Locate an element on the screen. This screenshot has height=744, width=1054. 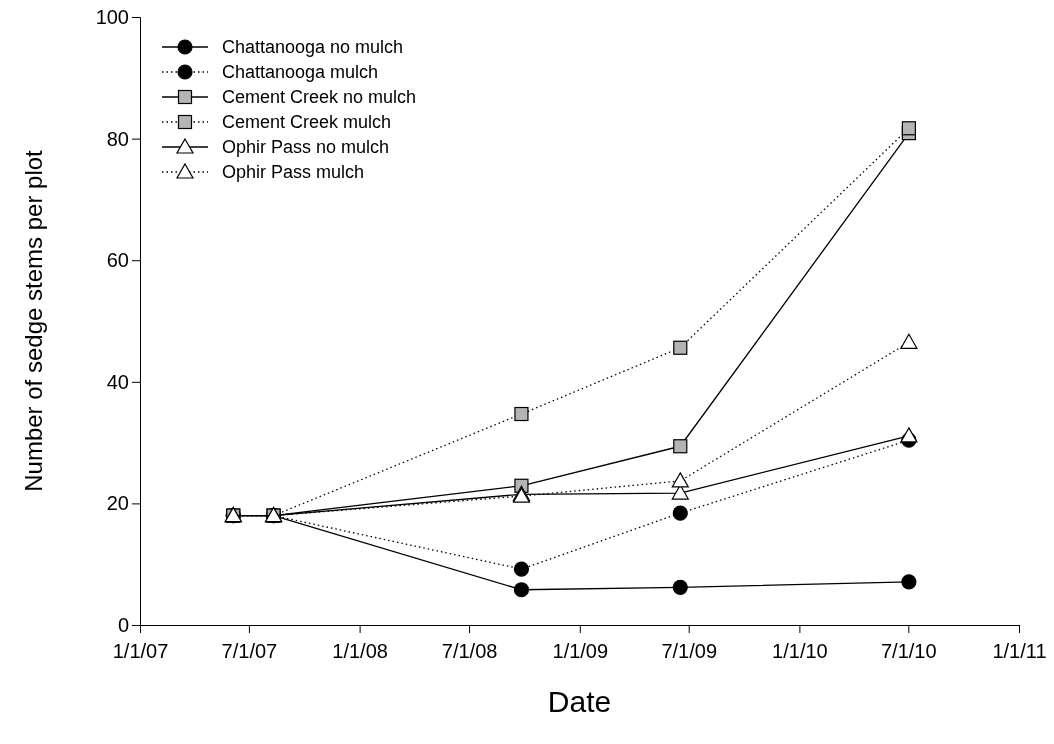
x-tick-label: 7/1/10 is located at coordinates (908, 651).